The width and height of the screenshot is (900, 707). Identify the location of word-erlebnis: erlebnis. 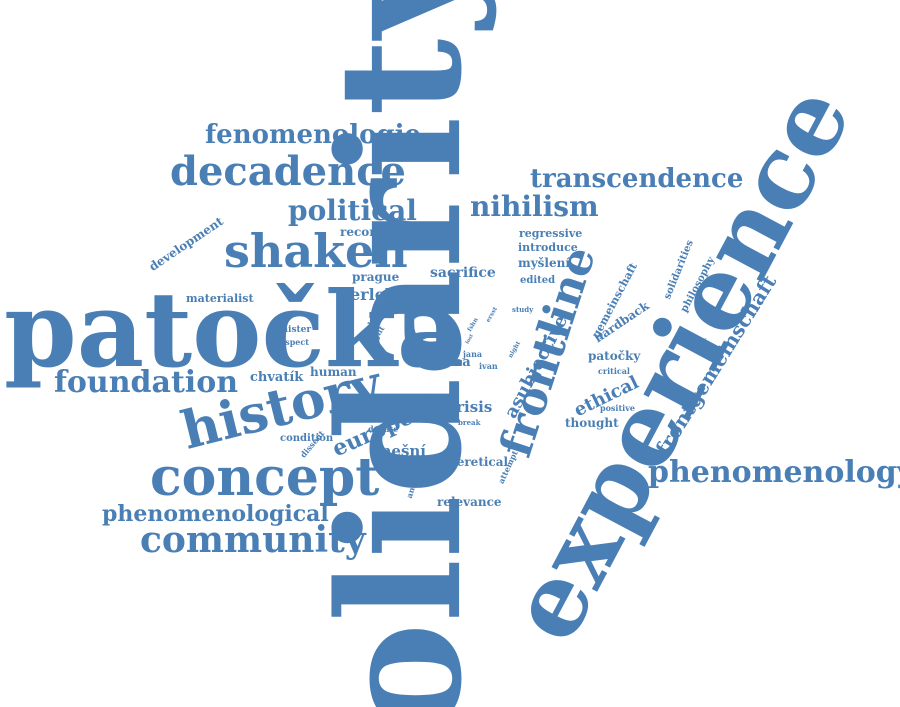
(386, 295).